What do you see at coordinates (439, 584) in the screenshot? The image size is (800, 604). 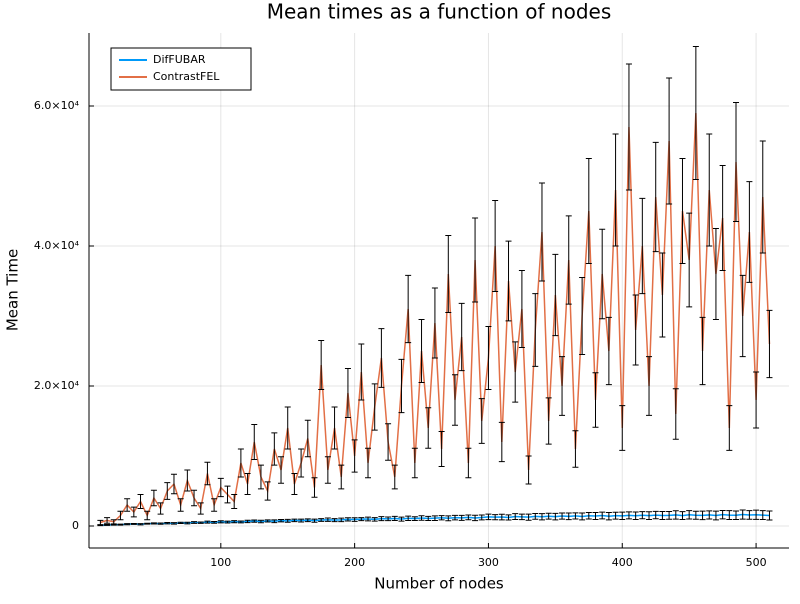 I see `x-axis-label: Number of nodes` at bounding box center [439, 584].